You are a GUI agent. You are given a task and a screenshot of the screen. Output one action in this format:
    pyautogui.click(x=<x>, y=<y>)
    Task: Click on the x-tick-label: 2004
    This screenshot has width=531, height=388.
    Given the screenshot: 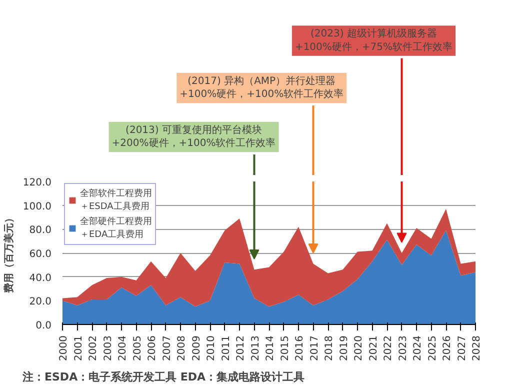 What is the action you would take?
    pyautogui.click(x=123, y=348)
    